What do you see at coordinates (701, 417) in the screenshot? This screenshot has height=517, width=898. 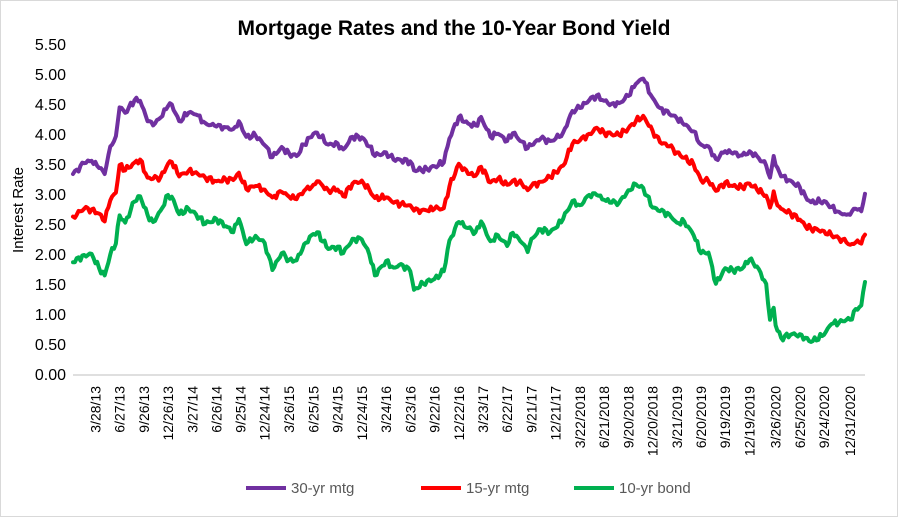 I see `x-tick-label: 6/20/2019` at bounding box center [701, 417].